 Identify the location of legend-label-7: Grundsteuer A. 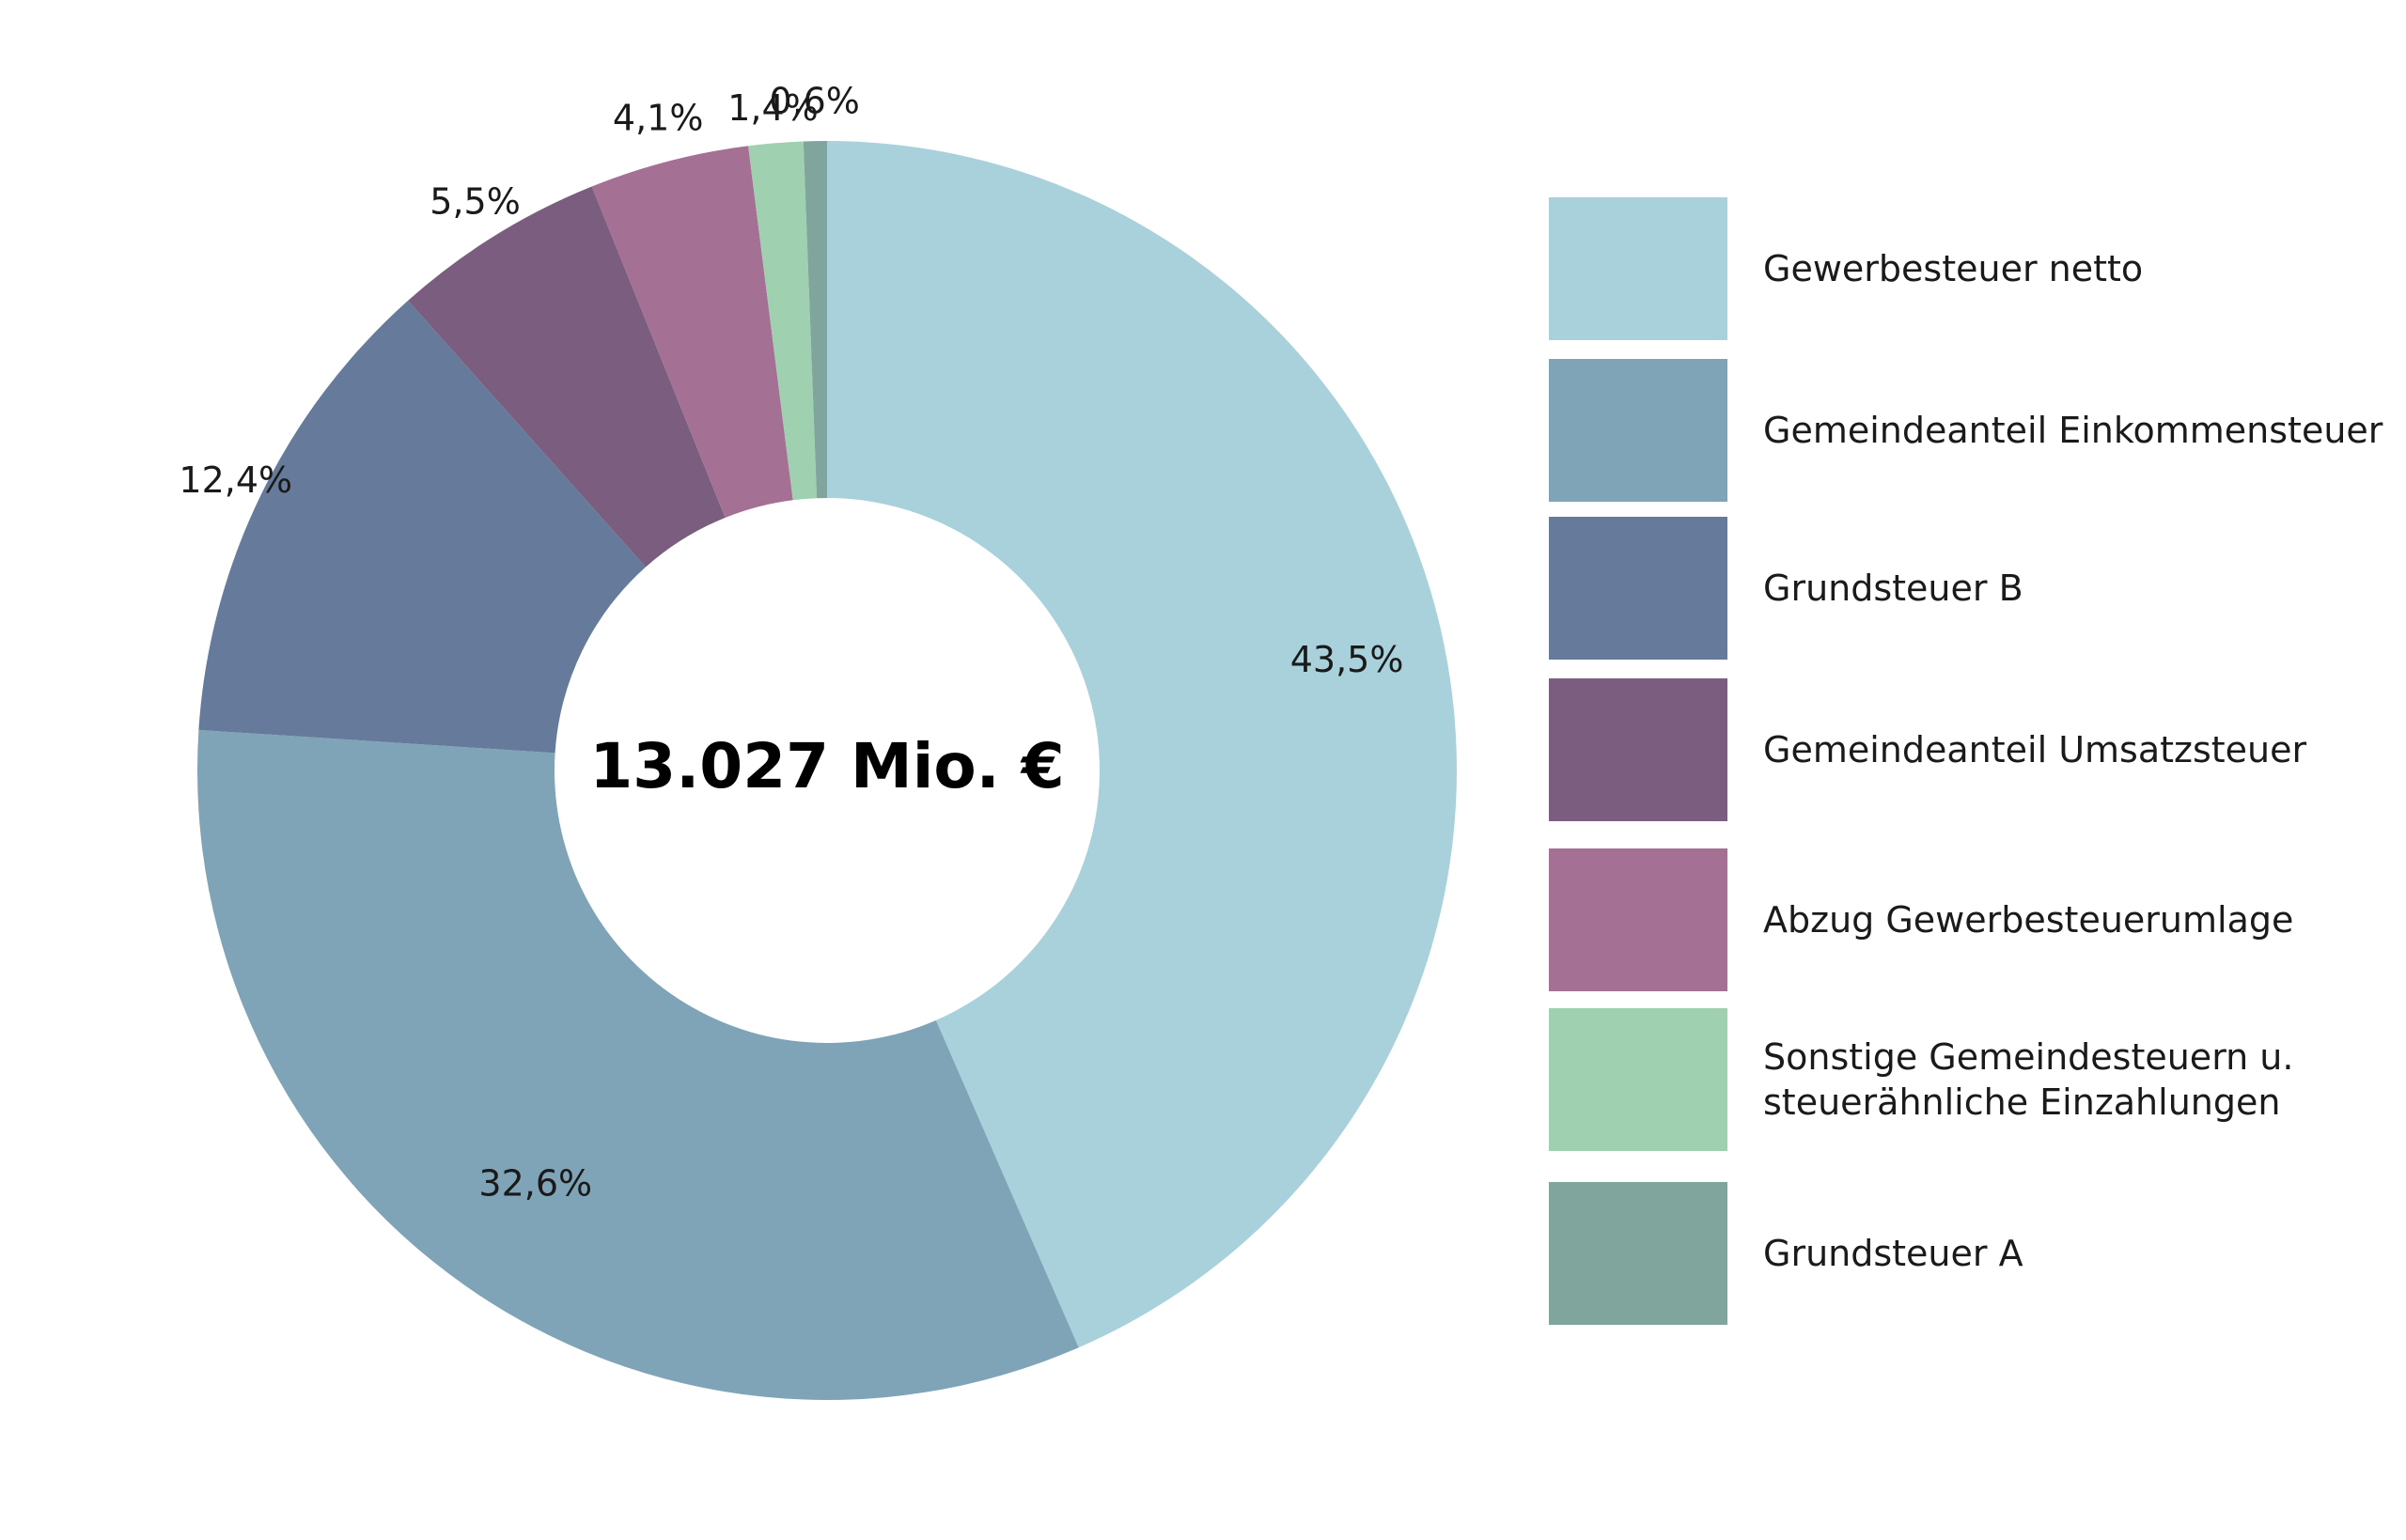
(1893, 1253).